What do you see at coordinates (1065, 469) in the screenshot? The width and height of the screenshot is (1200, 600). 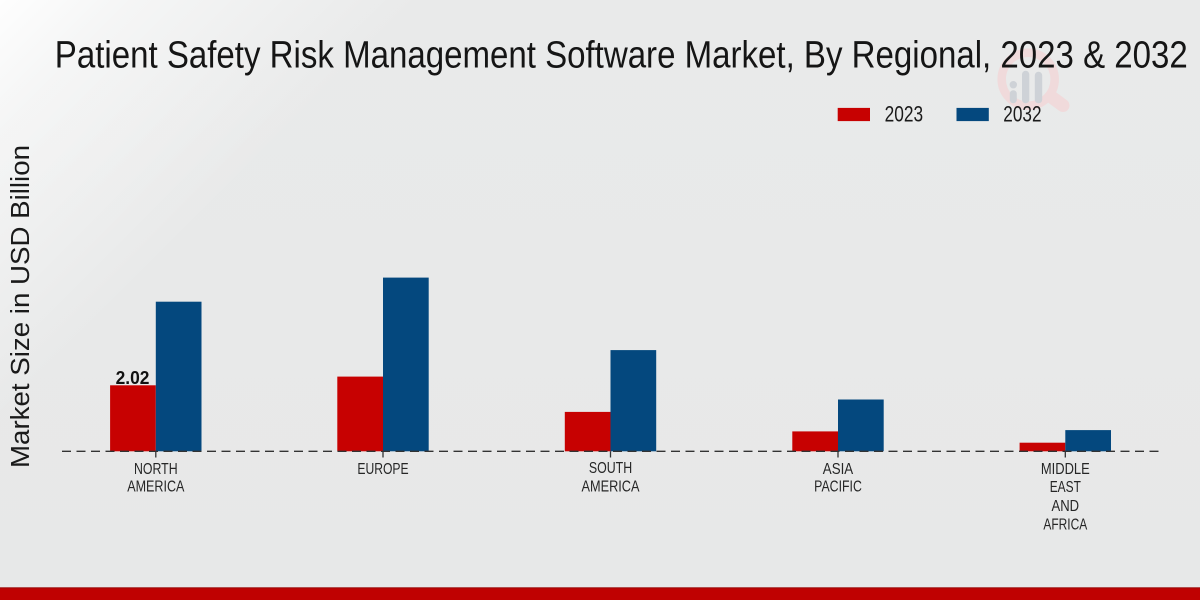 I see `svg-text: MIDDLE` at bounding box center [1065, 469].